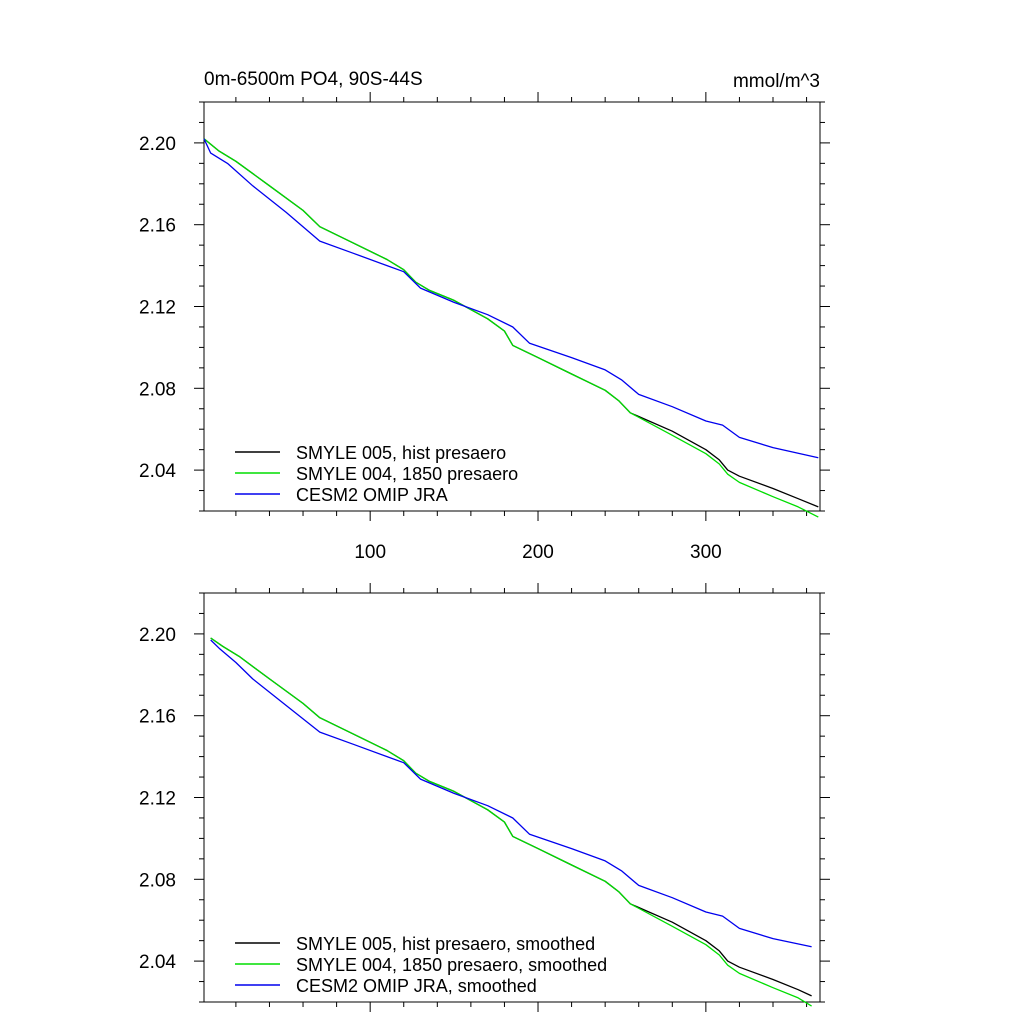  Describe the element at coordinates (401, 453) in the screenshot. I see `legend-label: SMYLE 005, hist presaero` at that location.